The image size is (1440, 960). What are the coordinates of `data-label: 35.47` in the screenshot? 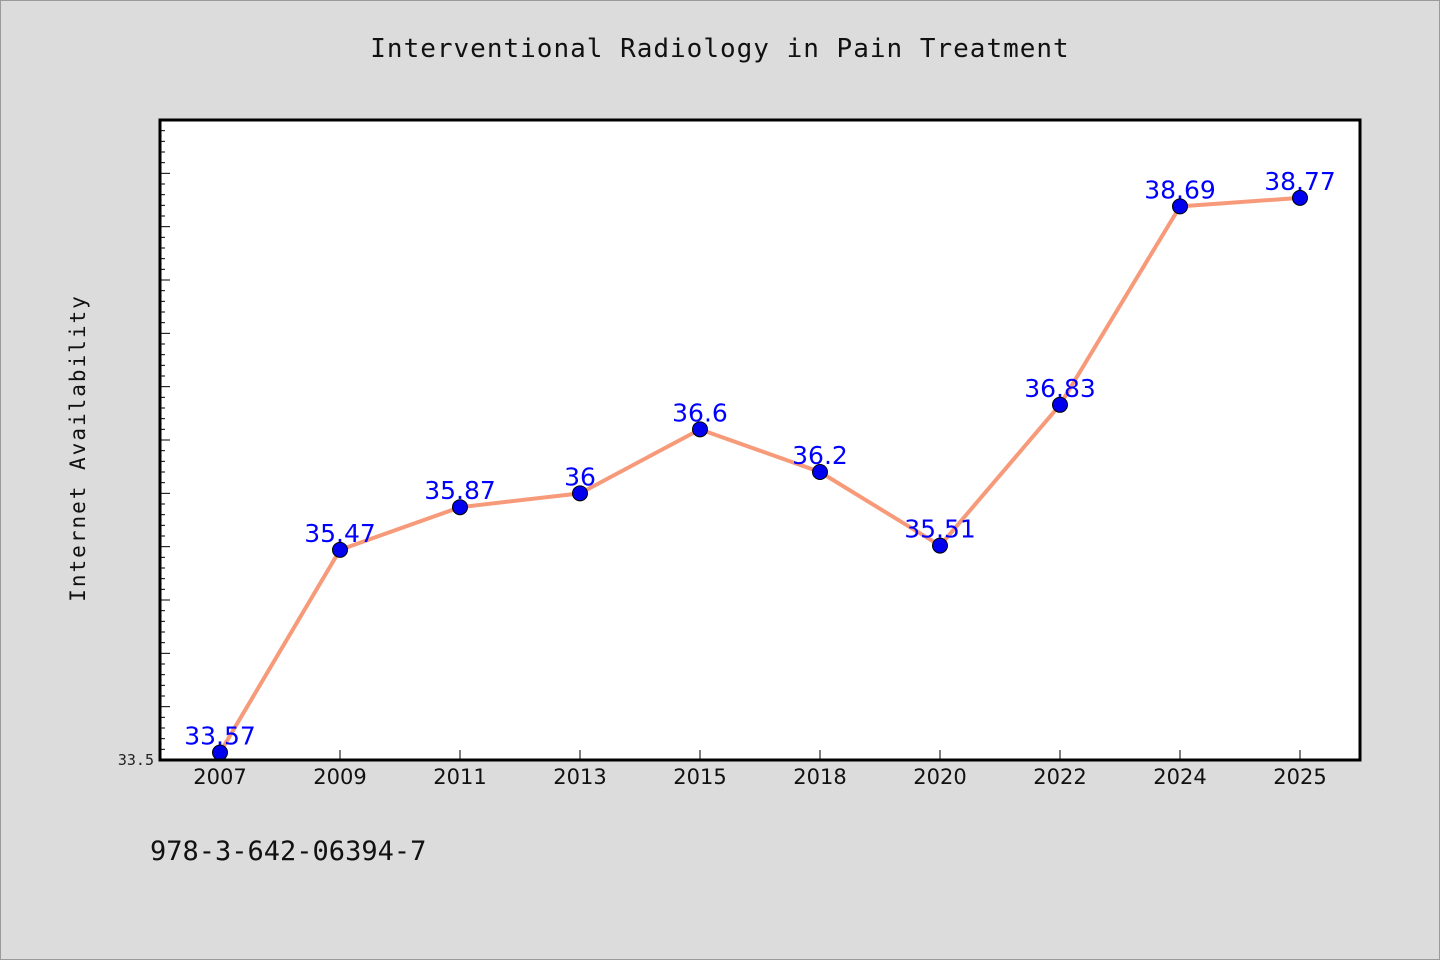 It's located at (340, 533).